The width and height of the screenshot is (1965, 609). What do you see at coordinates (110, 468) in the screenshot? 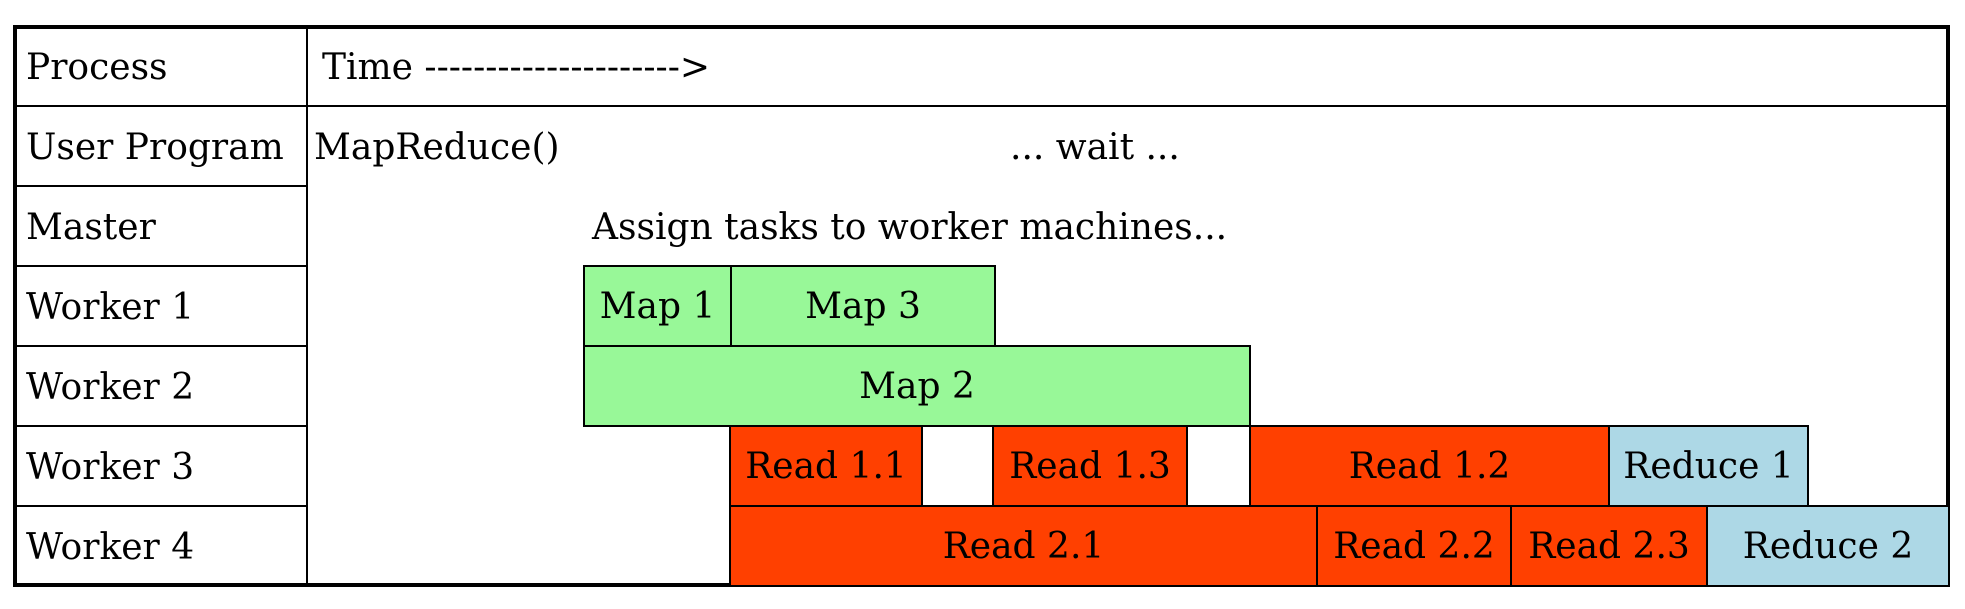
I see `row-label-worker-3: Worker 3` at bounding box center [110, 468].